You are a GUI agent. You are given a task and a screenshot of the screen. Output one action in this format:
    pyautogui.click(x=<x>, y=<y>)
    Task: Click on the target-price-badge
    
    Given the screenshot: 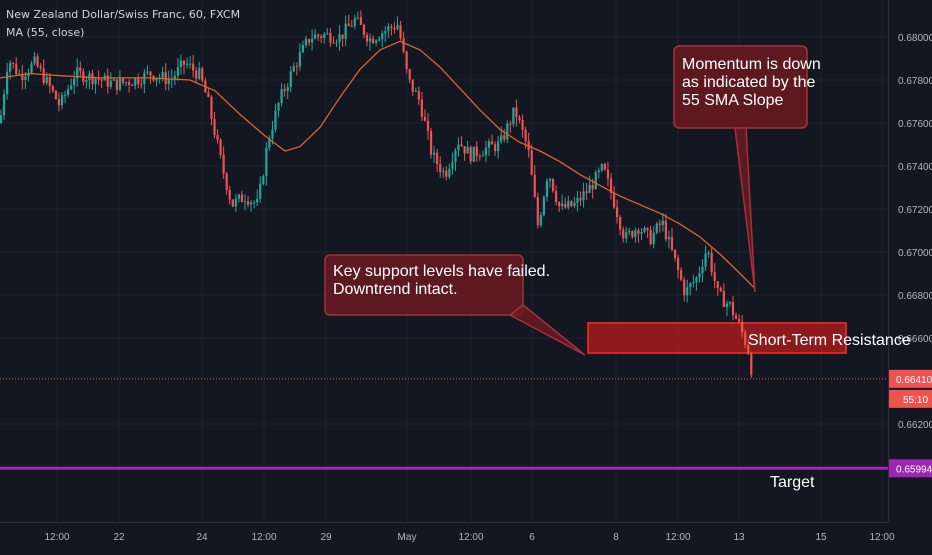 What is the action you would take?
    pyautogui.click(x=910, y=468)
    